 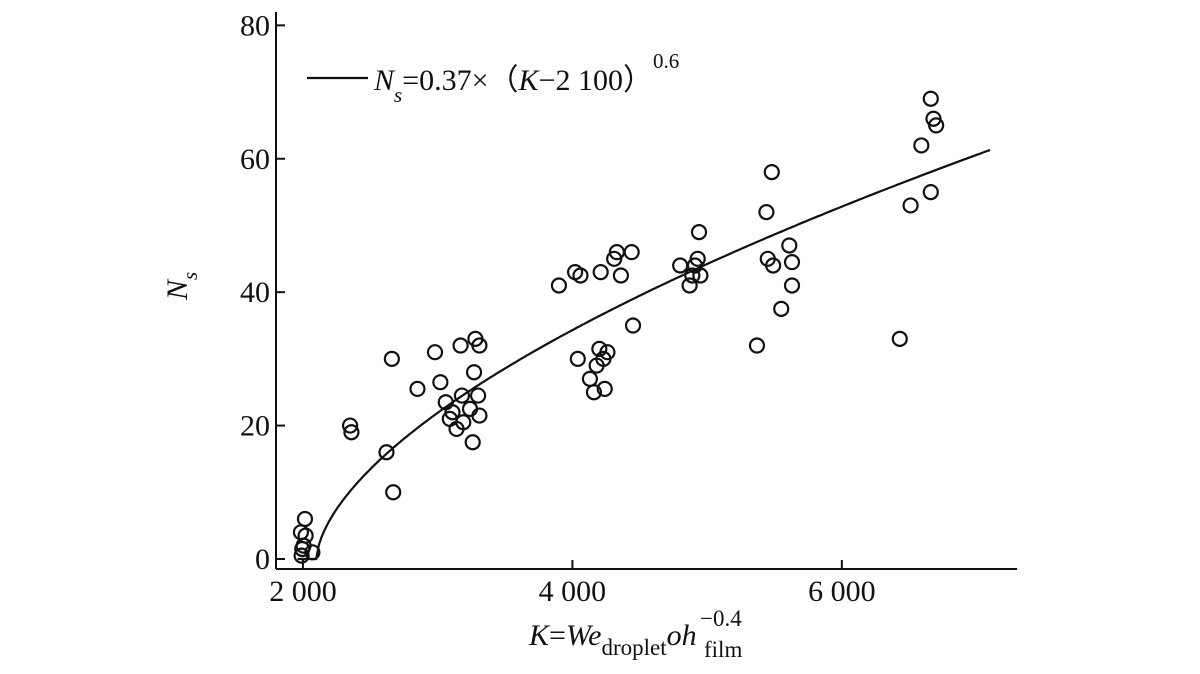 I want to click on legend: Ns=0.37×（K−2 100）0.6, so click(x=493, y=78).